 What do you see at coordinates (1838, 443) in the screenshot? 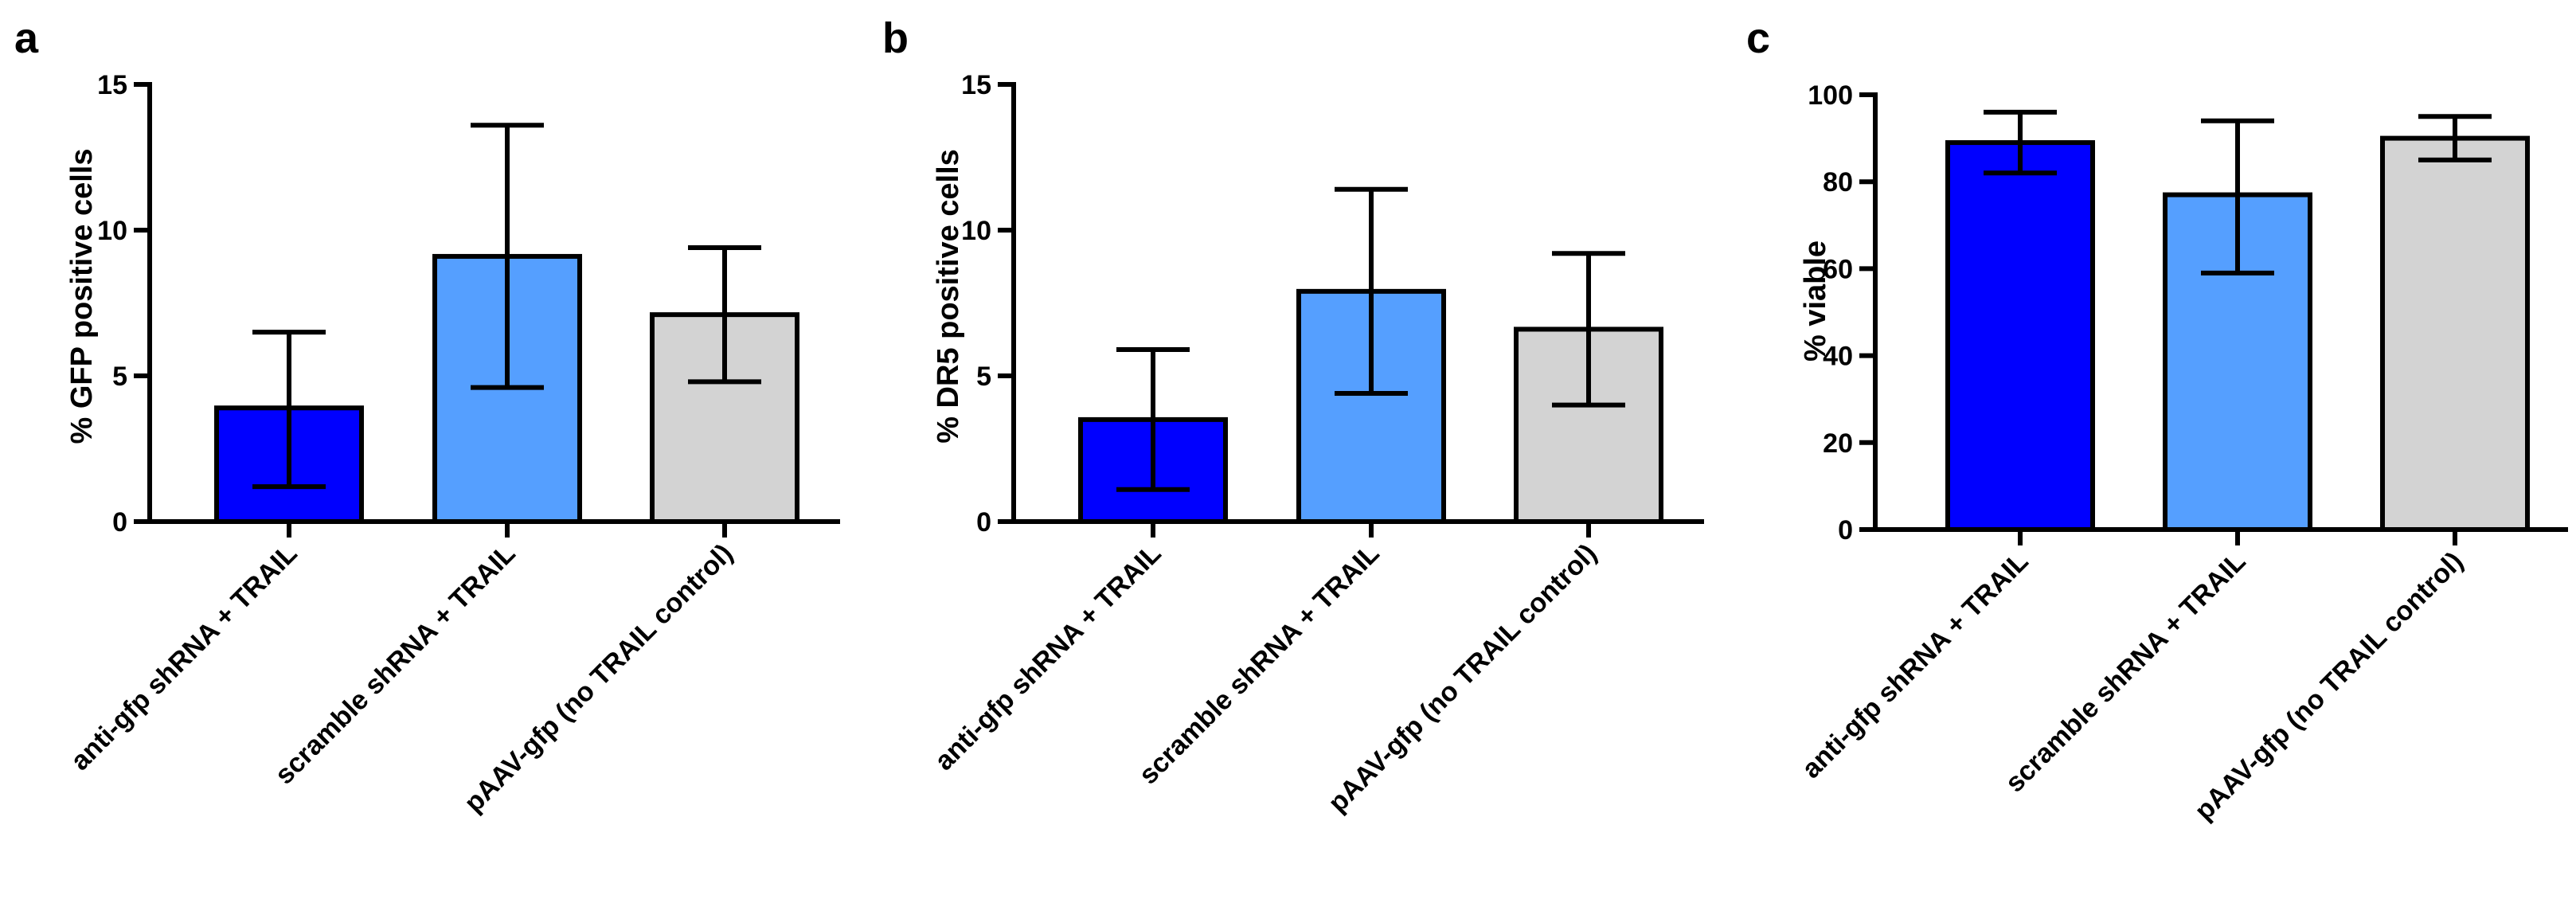
I see `y-tick-label: 20` at bounding box center [1838, 443].